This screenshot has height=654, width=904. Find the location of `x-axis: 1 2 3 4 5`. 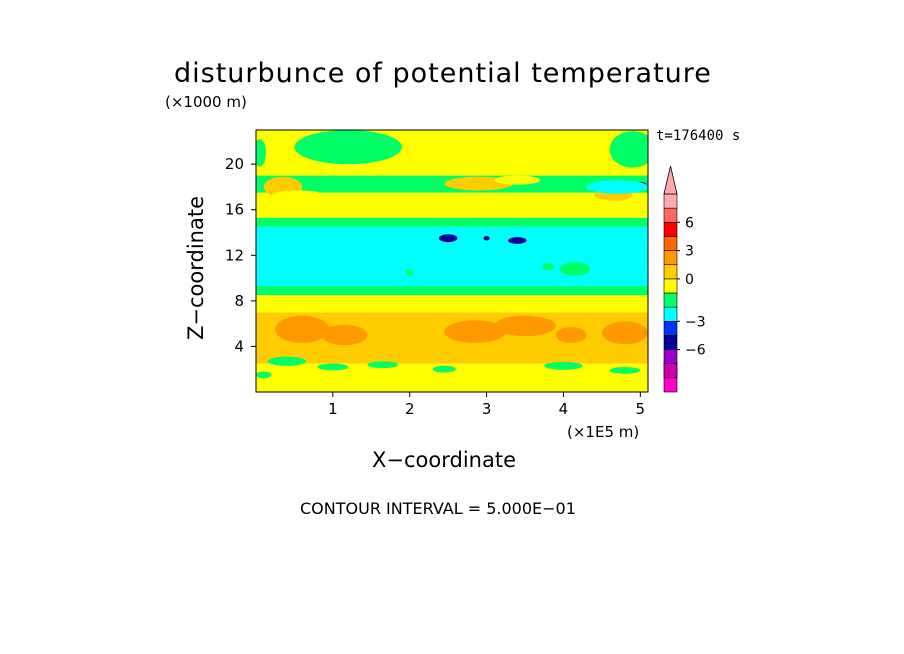

x-axis: 1 2 3 4 5 is located at coordinates (486, 405).